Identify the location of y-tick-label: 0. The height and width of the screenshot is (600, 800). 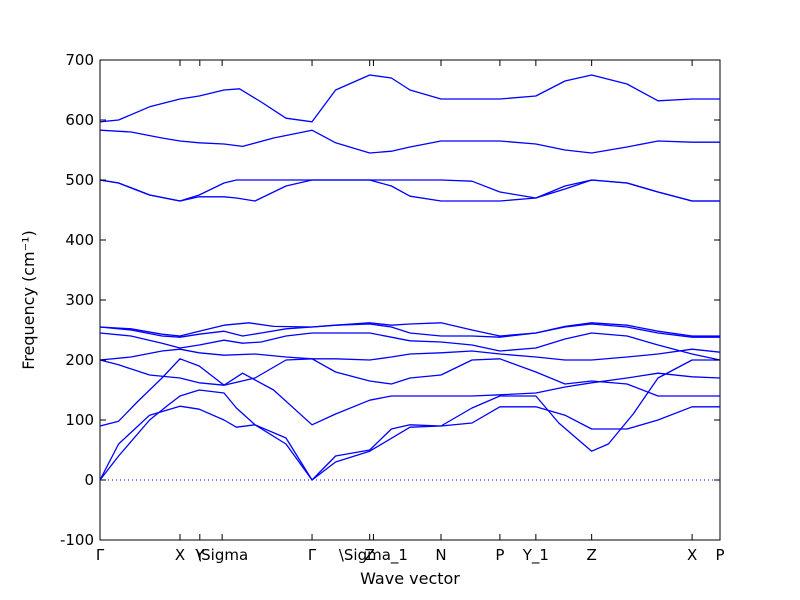
(89, 480).